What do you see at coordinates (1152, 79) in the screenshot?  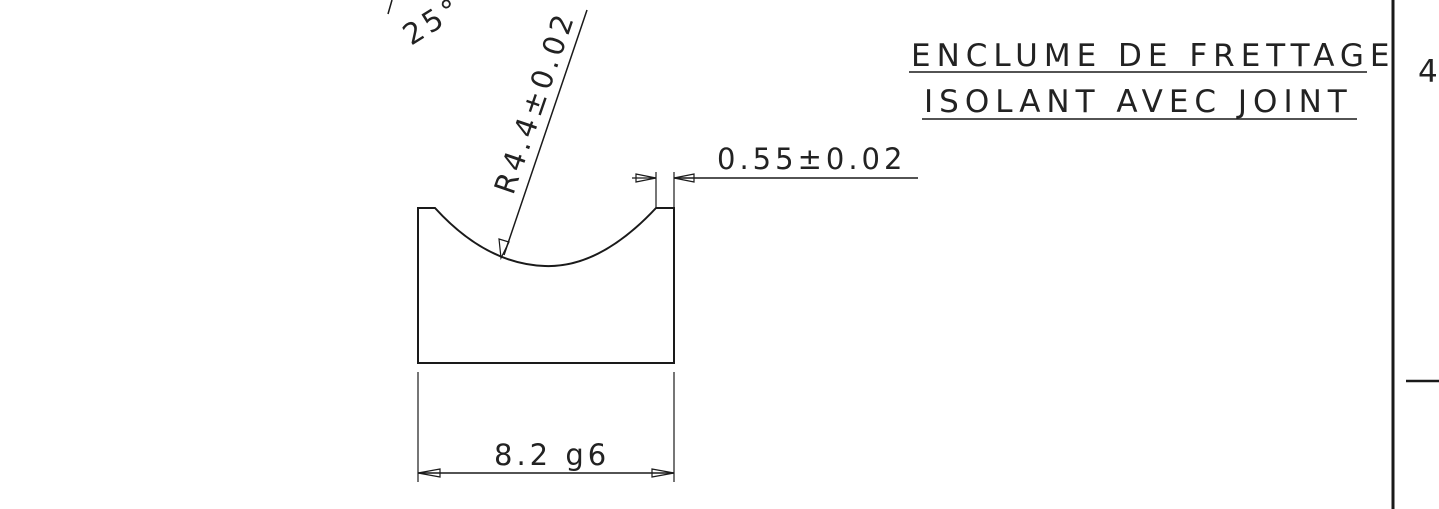 I see `drawing-title: ENCLUME DE FRETTAGE ISOLANT AVEC JOINT` at bounding box center [1152, 79].